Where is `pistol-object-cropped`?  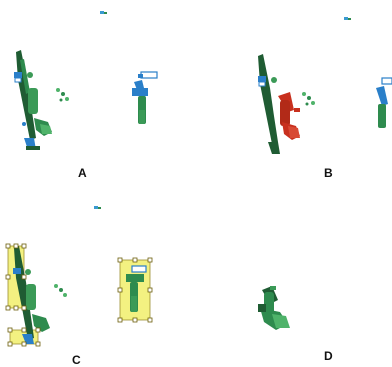 pistol-object-cropped is located at coordinates (384, 102).